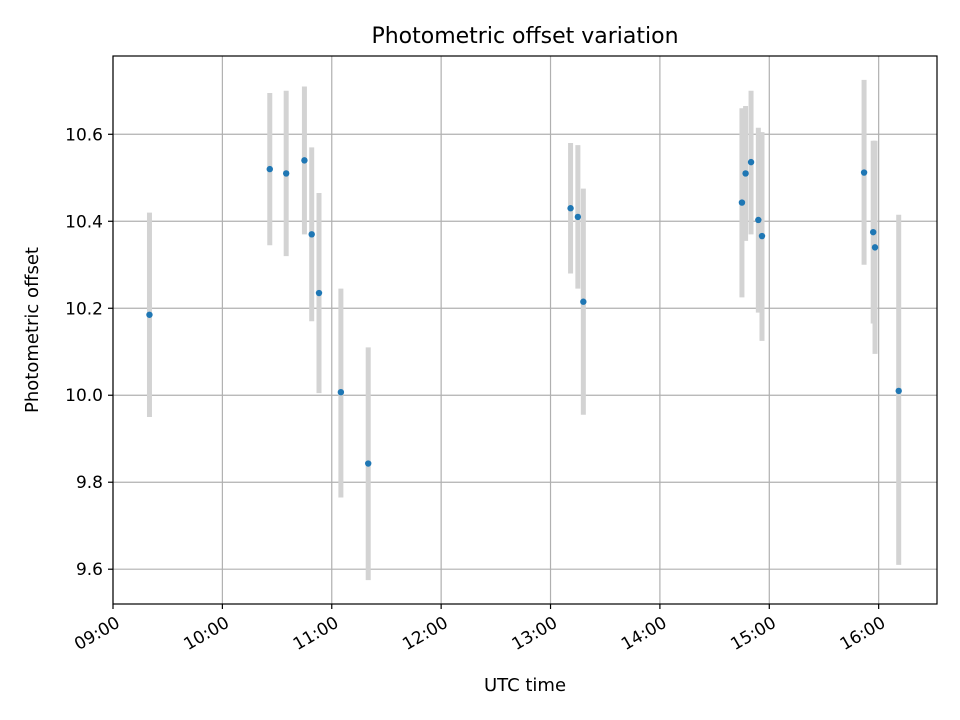 The image size is (960, 720). I want to click on y-tick-label: 10.4, so click(84, 222).